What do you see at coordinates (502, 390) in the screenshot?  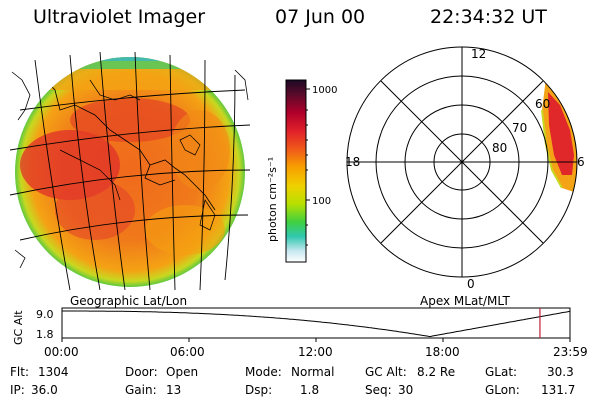 I see `glon-label: GLon:` at bounding box center [502, 390].